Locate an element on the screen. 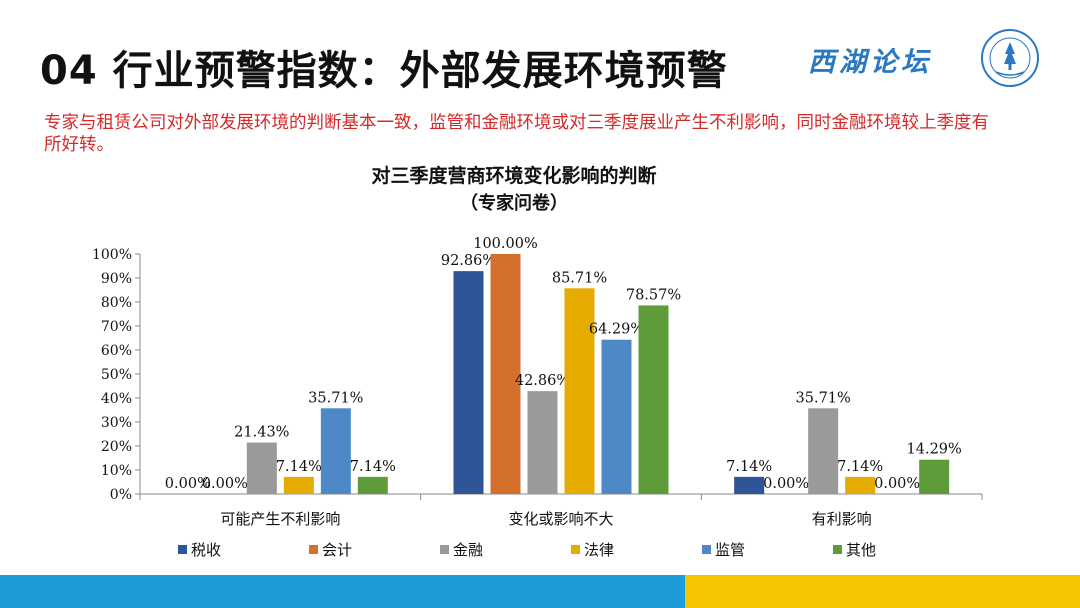 Image resolution: width=1080 pixels, height=608 pixels. data-label: 42.86% is located at coordinates (542, 381).